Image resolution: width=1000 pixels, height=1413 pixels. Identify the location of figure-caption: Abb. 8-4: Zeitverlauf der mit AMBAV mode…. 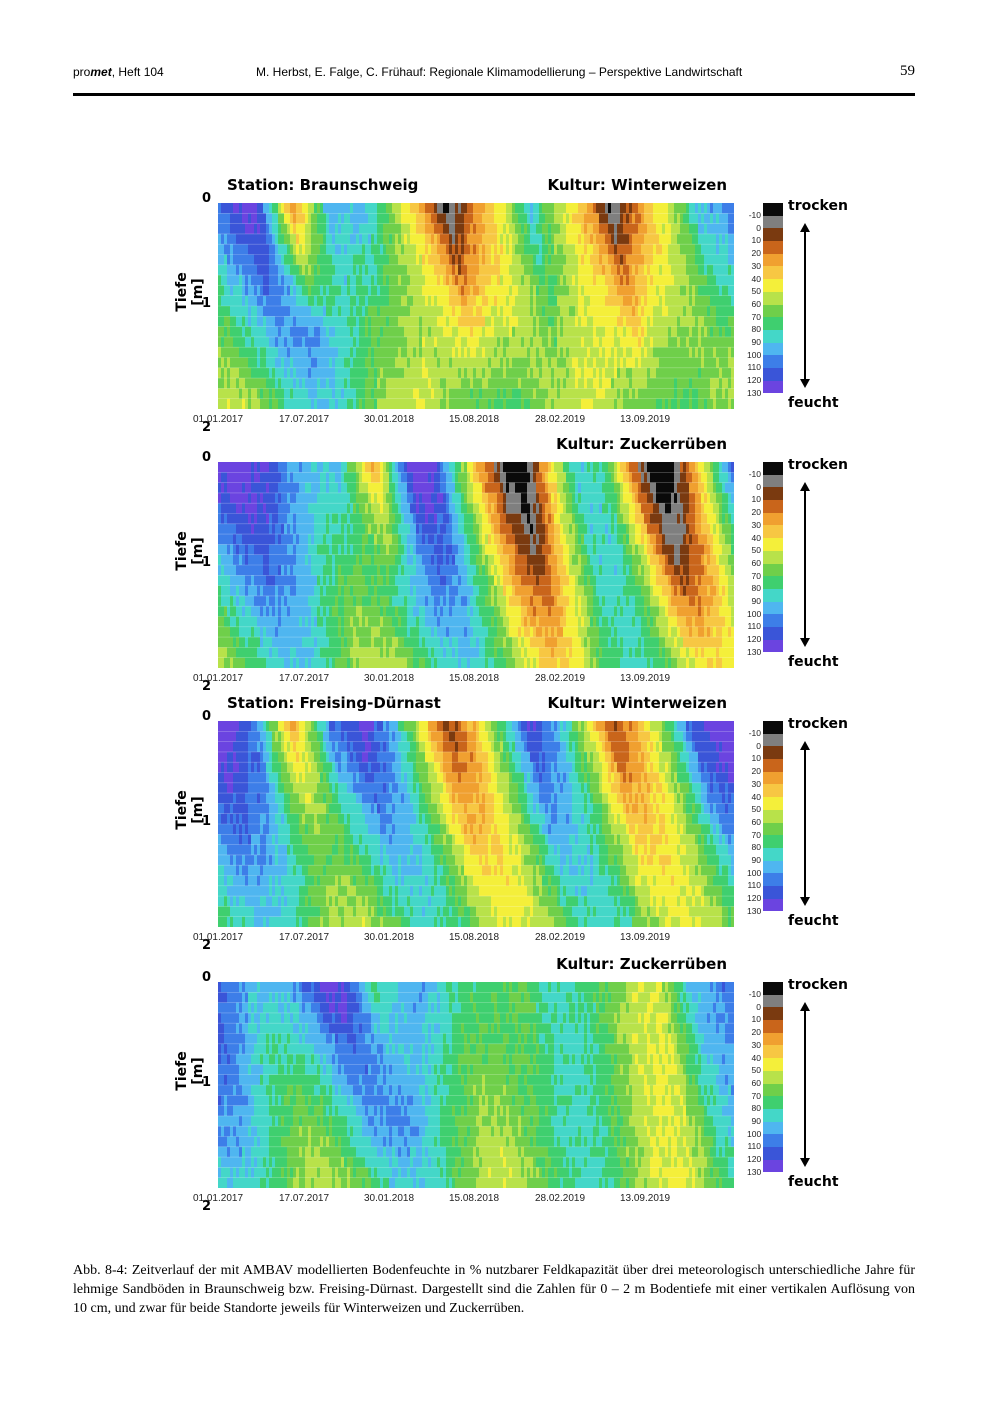
(494, 1289).